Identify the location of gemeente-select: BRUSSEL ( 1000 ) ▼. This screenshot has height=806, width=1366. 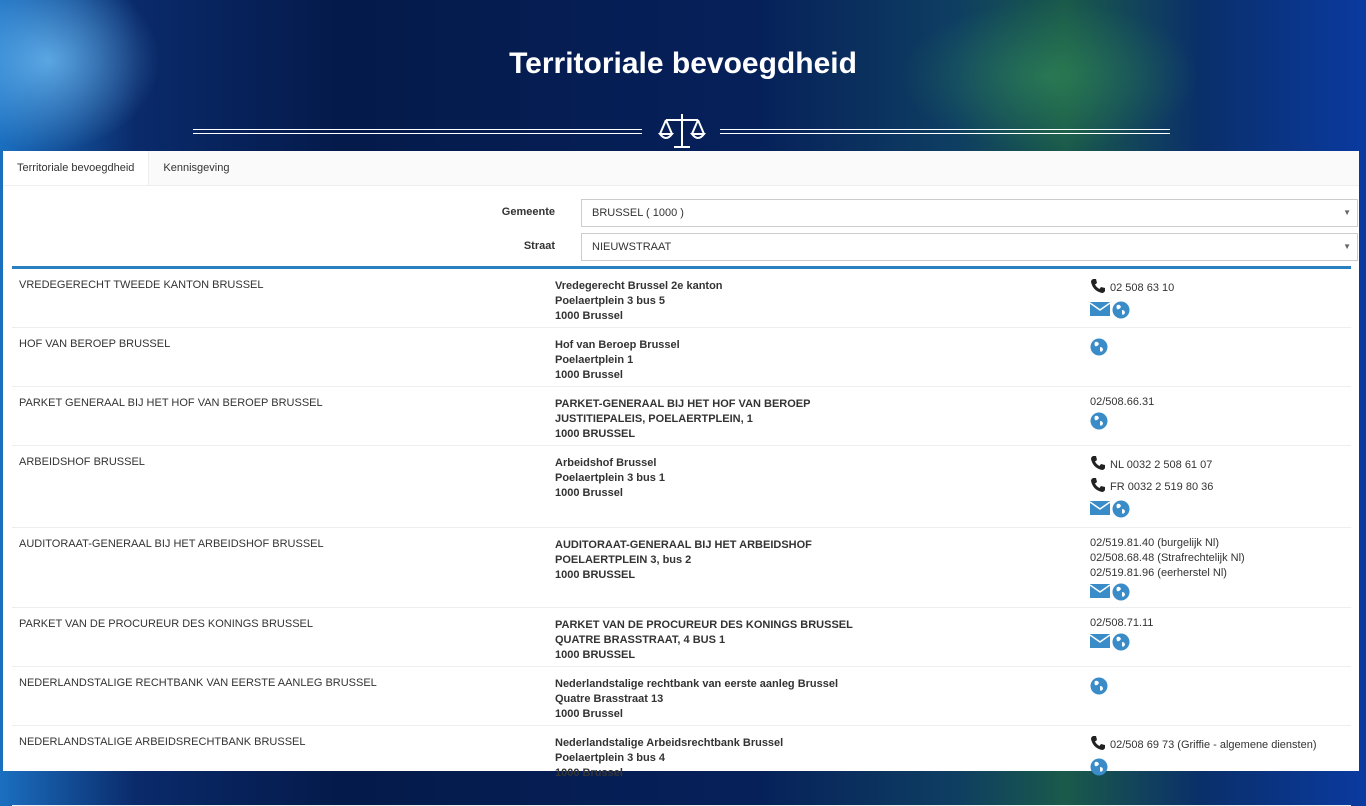
(969, 213).